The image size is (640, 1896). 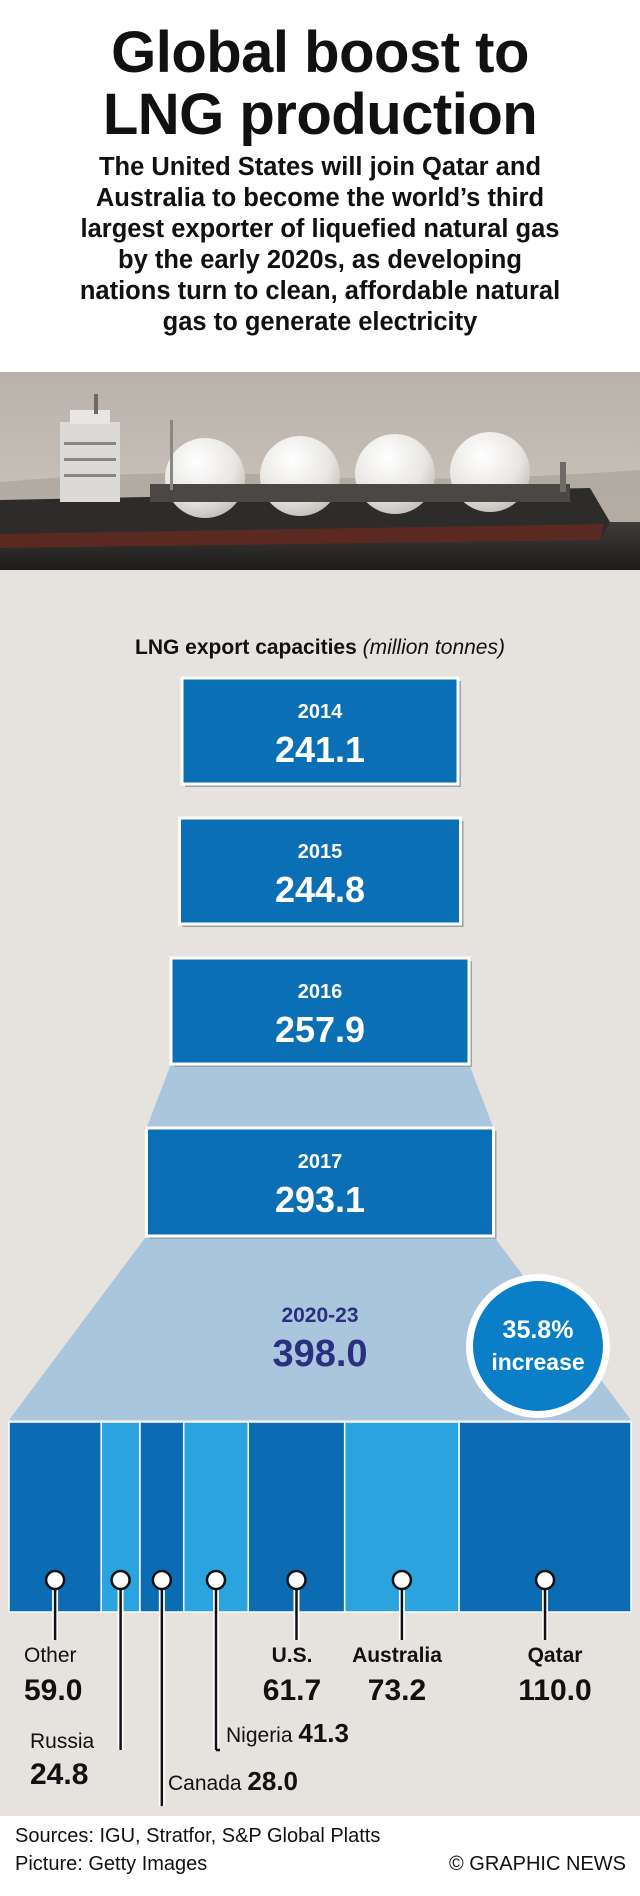 I want to click on subtitle-line: The United States will join Qatar and, so click(x=320, y=167).